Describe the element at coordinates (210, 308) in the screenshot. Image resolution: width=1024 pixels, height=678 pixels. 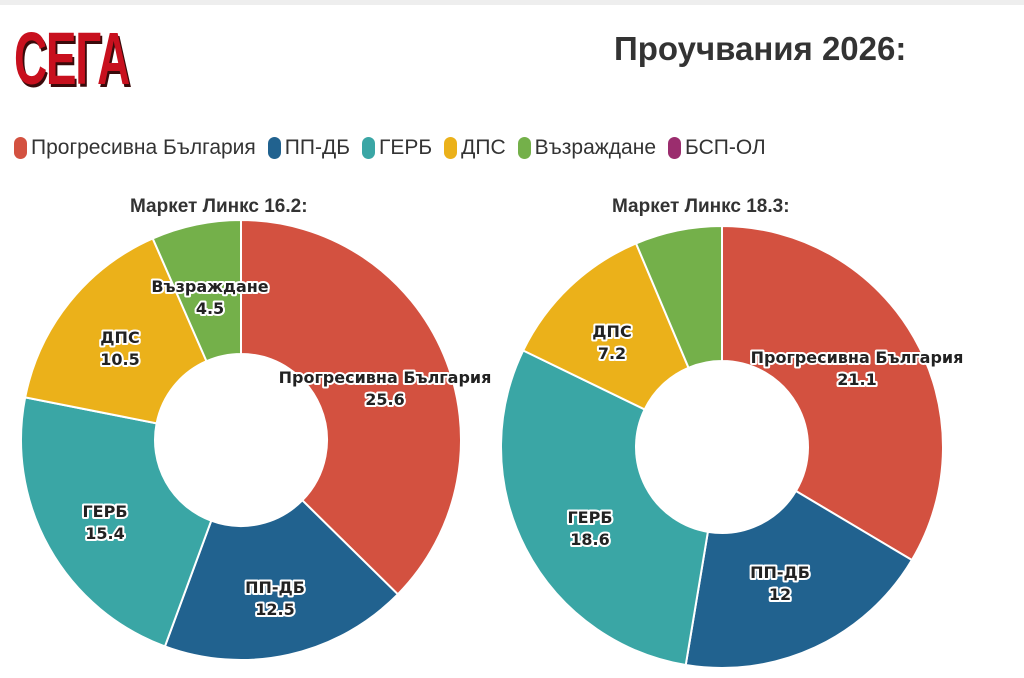
I see `slice-value-label: 4.5` at that location.